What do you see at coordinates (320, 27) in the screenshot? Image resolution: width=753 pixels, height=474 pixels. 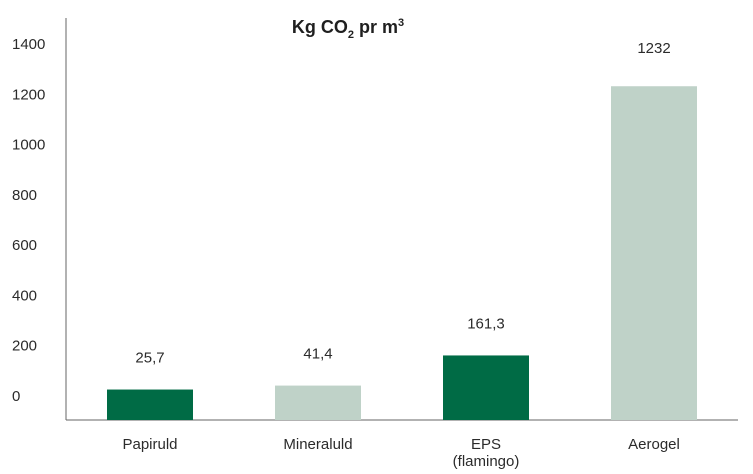 I see `title-prefix: Kg CO` at bounding box center [320, 27].